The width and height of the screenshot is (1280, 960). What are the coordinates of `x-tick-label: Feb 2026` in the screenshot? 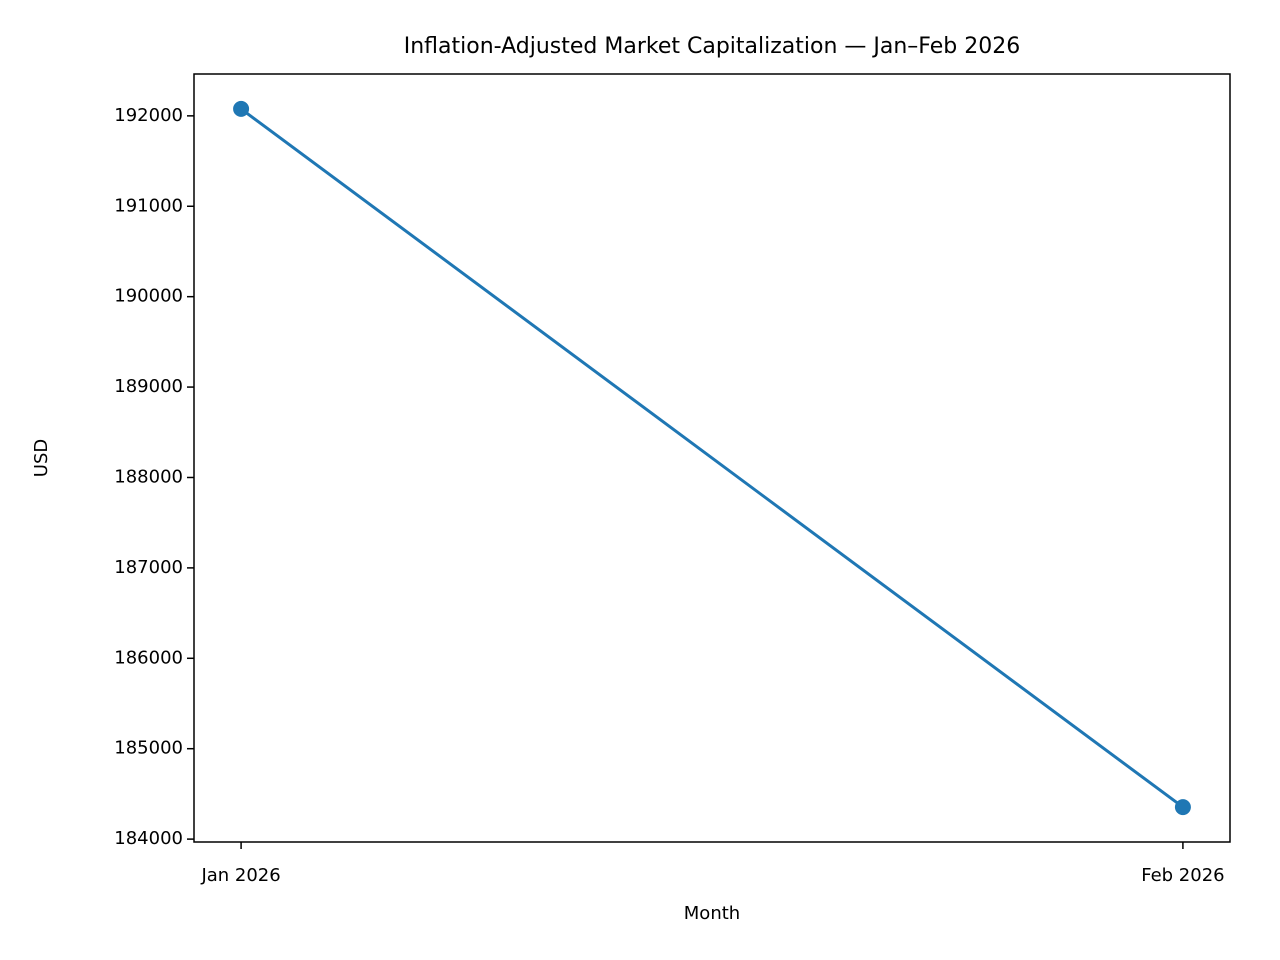 It's located at (1182, 875).